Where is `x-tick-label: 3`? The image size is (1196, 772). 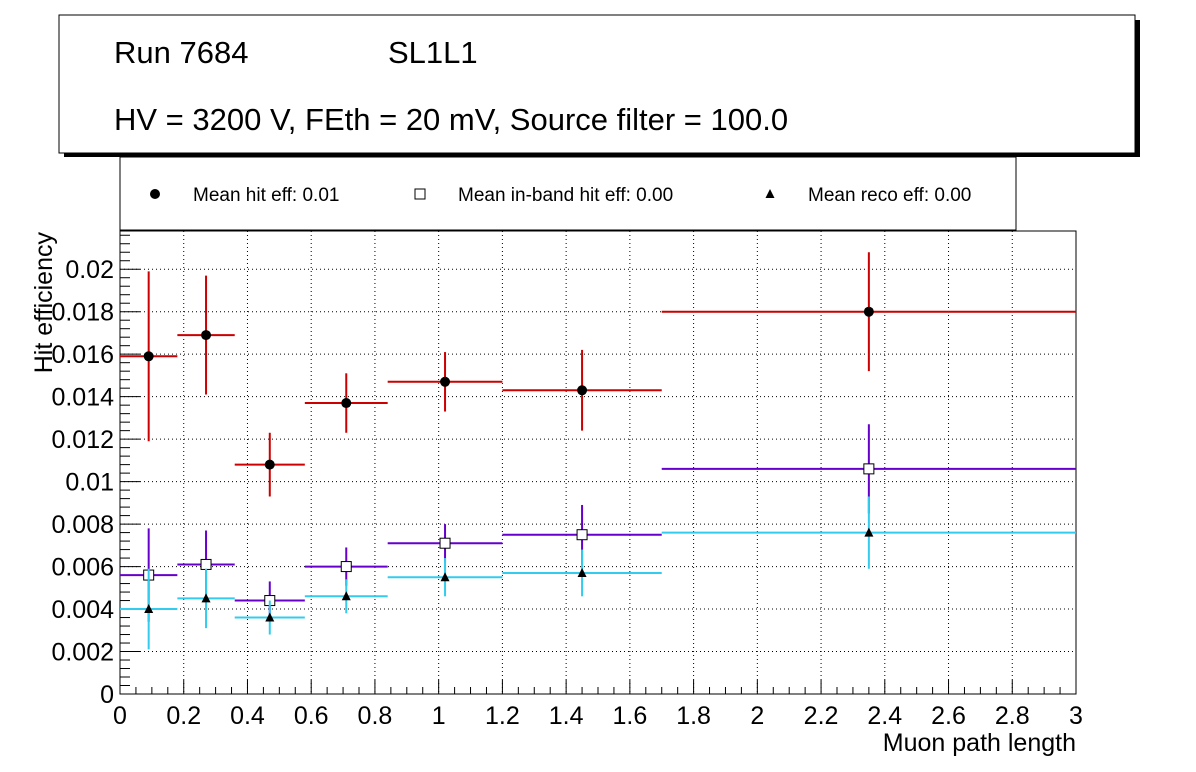
x-tick-label: 3 is located at coordinates (1076, 716).